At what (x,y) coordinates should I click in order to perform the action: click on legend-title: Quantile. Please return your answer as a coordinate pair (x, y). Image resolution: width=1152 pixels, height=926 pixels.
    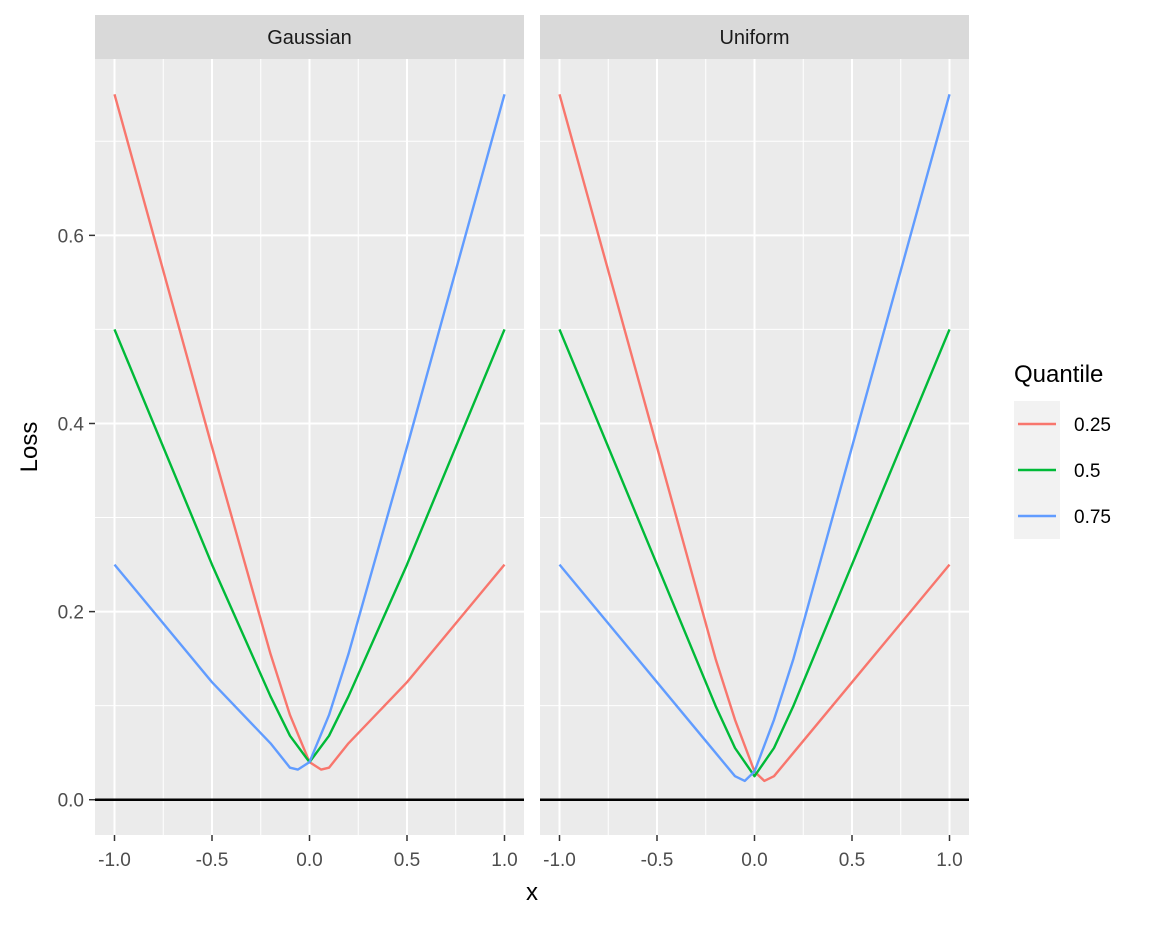
    Looking at the image, I should click on (1058, 374).